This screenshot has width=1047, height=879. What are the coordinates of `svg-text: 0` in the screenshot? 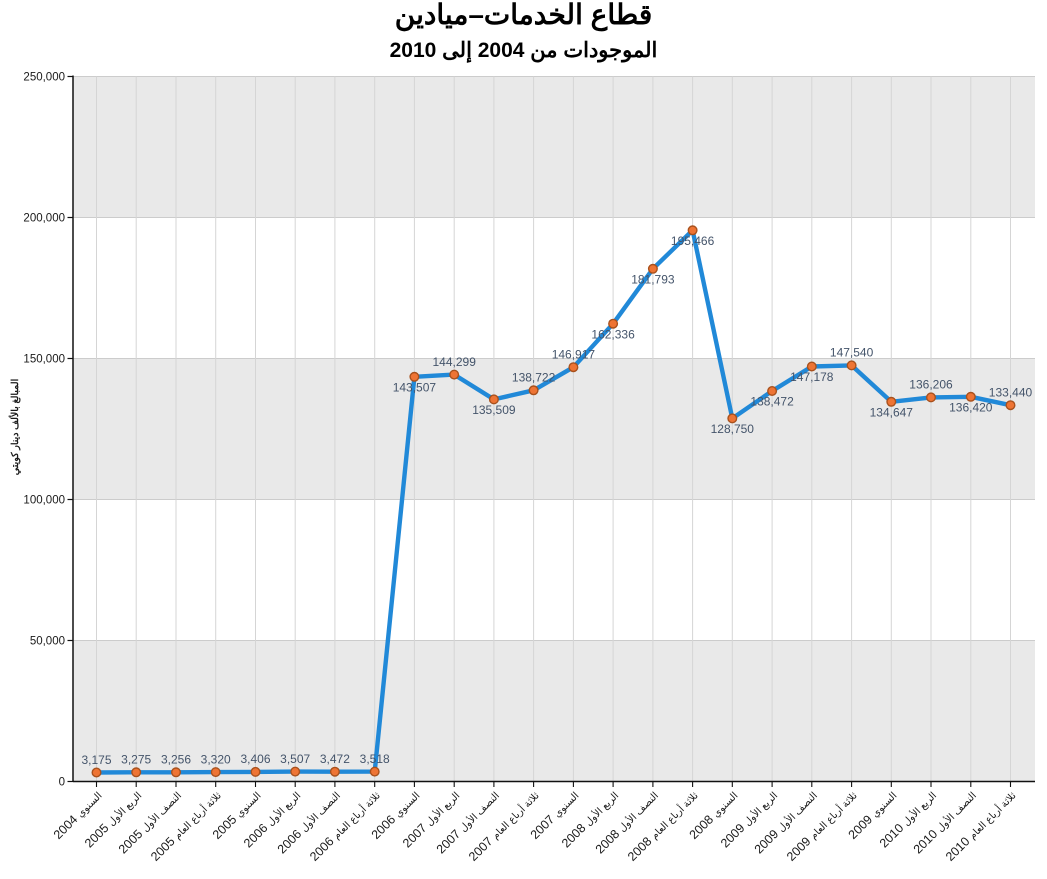 It's located at (62, 783).